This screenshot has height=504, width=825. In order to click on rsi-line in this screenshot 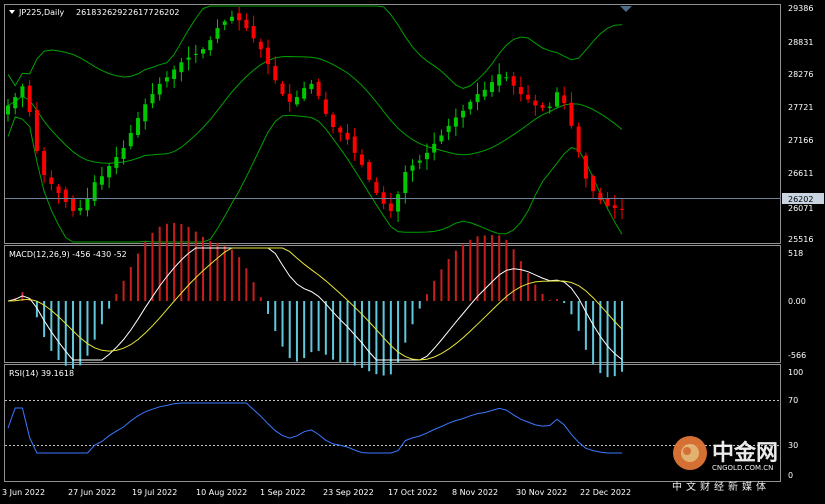, I will do `click(314, 428)`.